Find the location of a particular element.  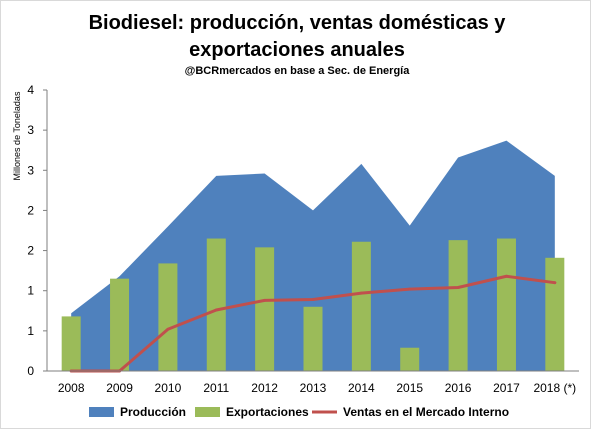

x-tick-label: 2017 is located at coordinates (506, 388).